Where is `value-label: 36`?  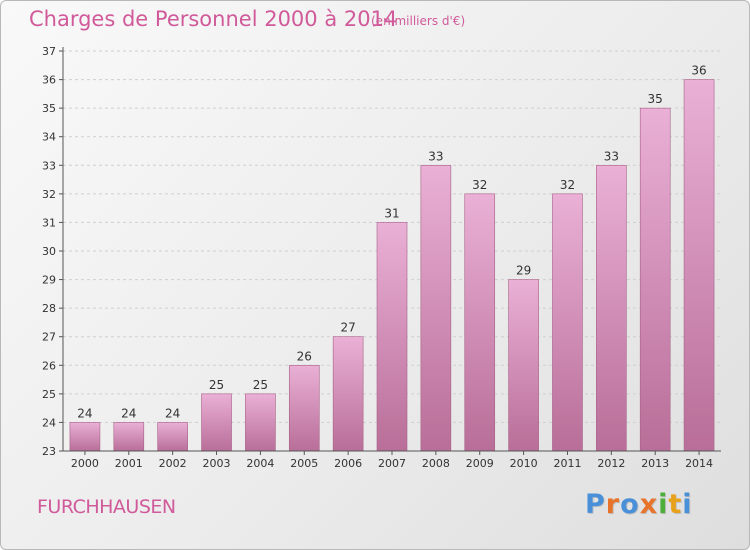
value-label: 36 is located at coordinates (698, 71).